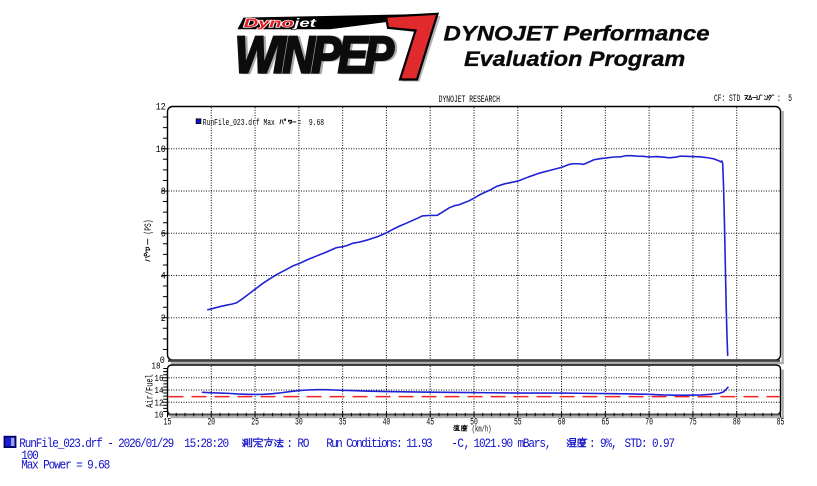  Describe the element at coordinates (163, 276) in the screenshot. I see `svg-text: 4` at that location.